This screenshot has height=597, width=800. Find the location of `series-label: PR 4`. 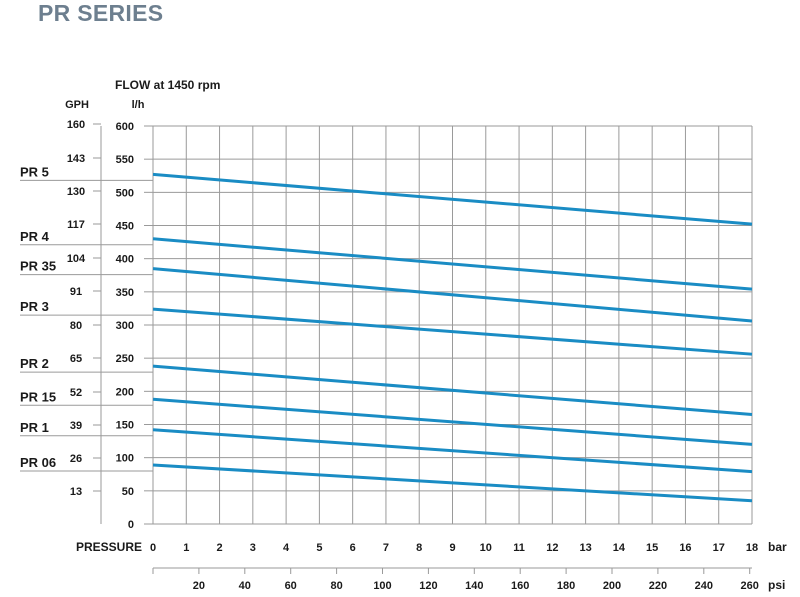

series-label: PR 4 is located at coordinates (35, 236).